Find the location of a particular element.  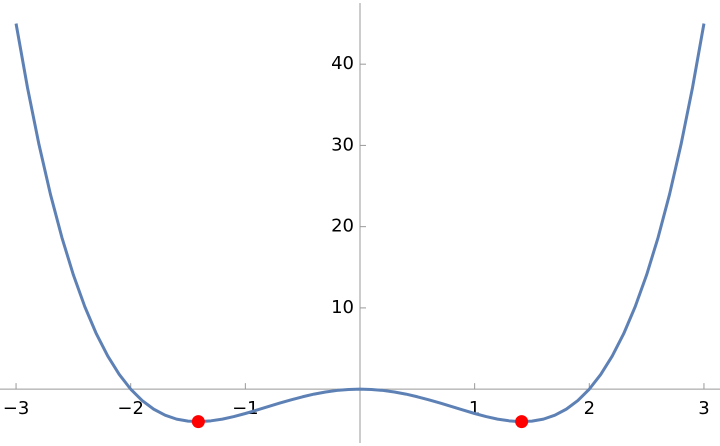

y-tick-label: 10 is located at coordinates (342, 307).